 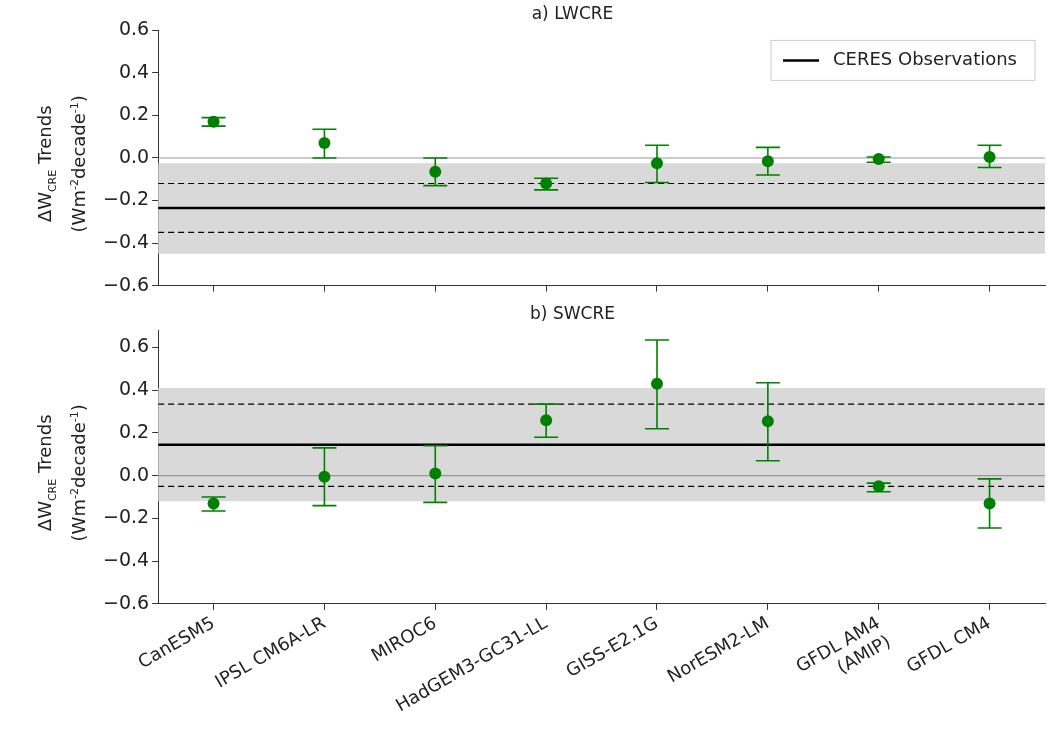 What do you see at coordinates (925, 59) in the screenshot?
I see `legend-label: CERES Observations` at bounding box center [925, 59].